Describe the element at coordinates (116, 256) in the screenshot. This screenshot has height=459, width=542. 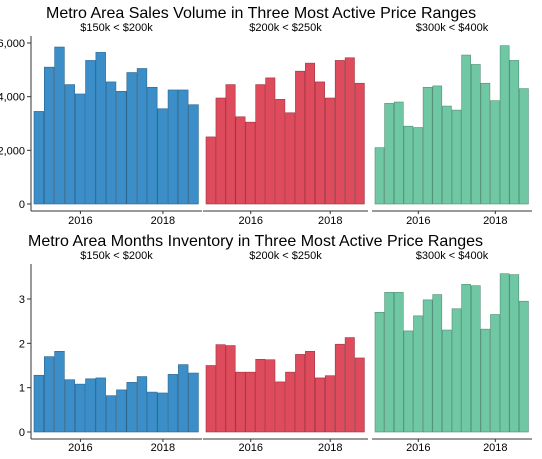
I see `facet-label: $150k < $200k` at that location.